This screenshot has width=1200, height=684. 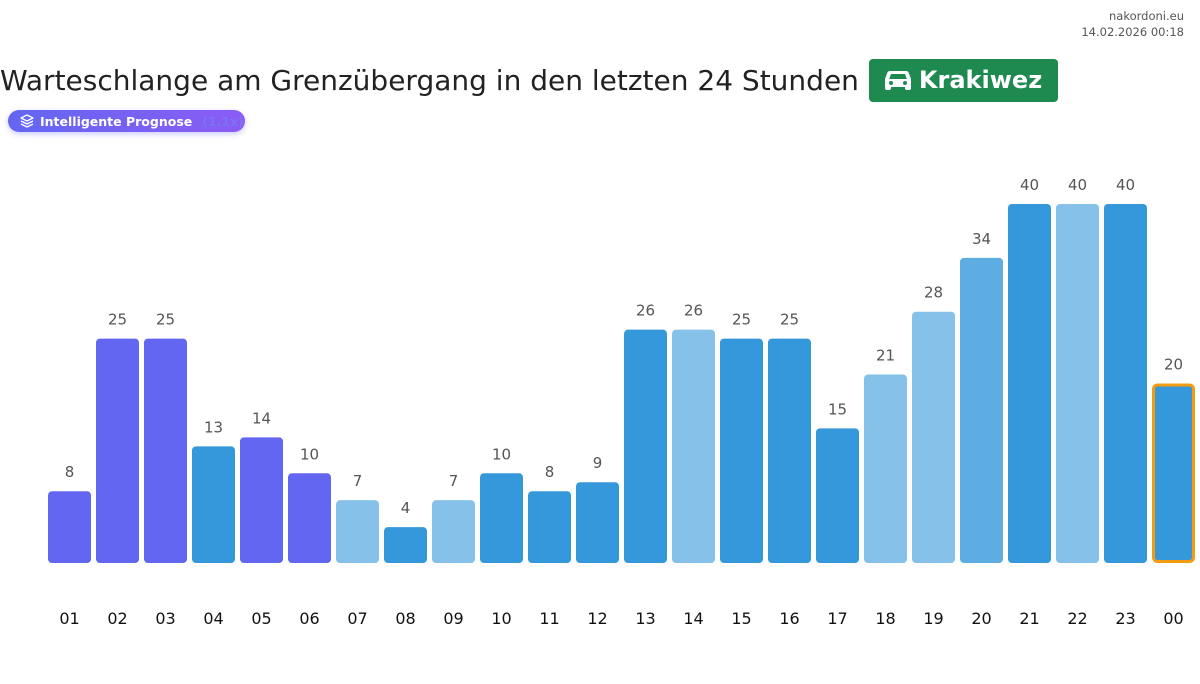 I want to click on prognose-factor: (1.1x), so click(x=223, y=121).